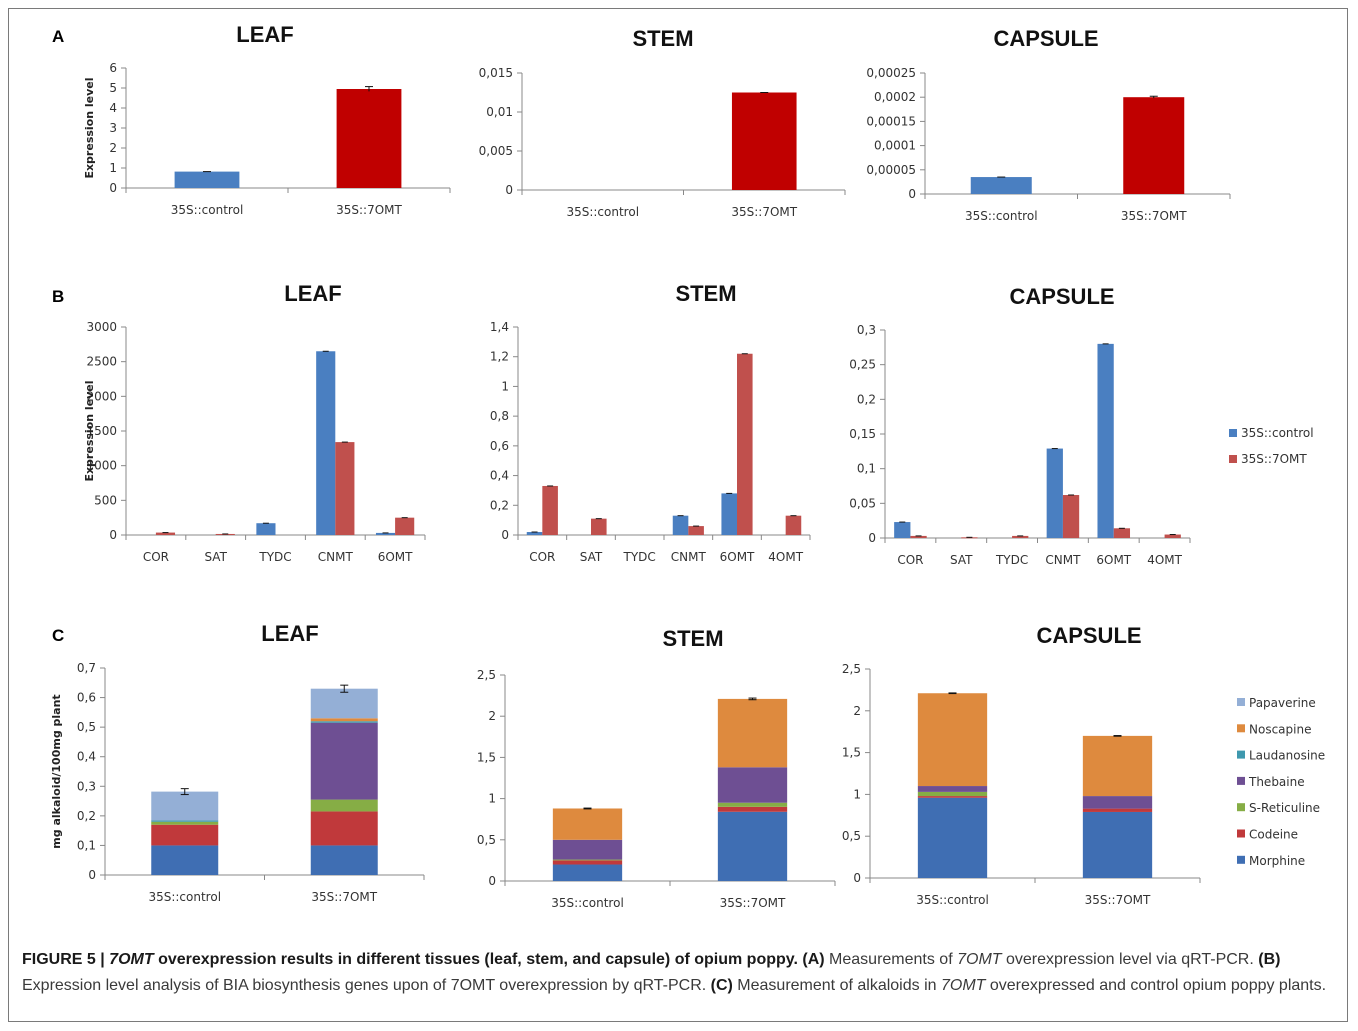 The width and height of the screenshot is (1358, 1031). What do you see at coordinates (1276, 782) in the screenshot?
I see `legend-label: Thebaine` at bounding box center [1276, 782].